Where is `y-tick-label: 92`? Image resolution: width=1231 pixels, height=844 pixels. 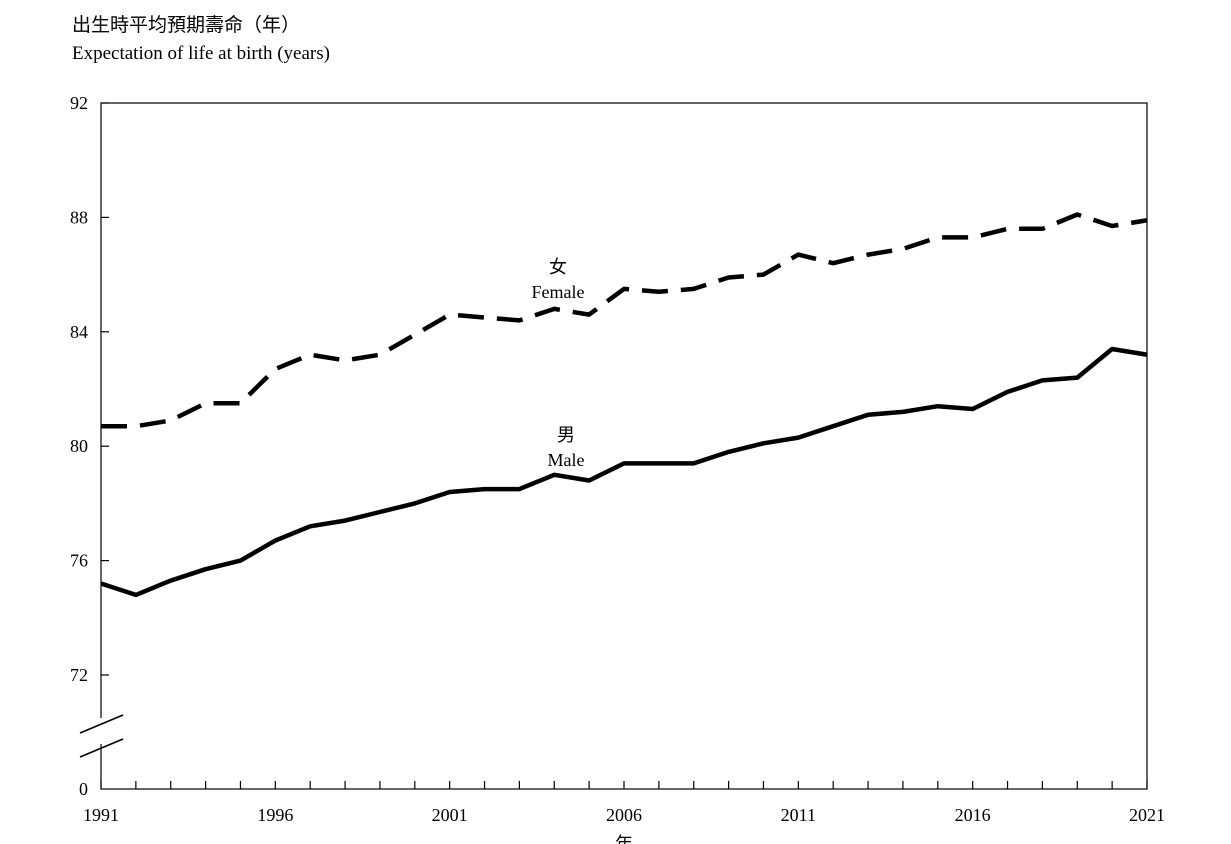
y-tick-label: 92 is located at coordinates (79, 103).